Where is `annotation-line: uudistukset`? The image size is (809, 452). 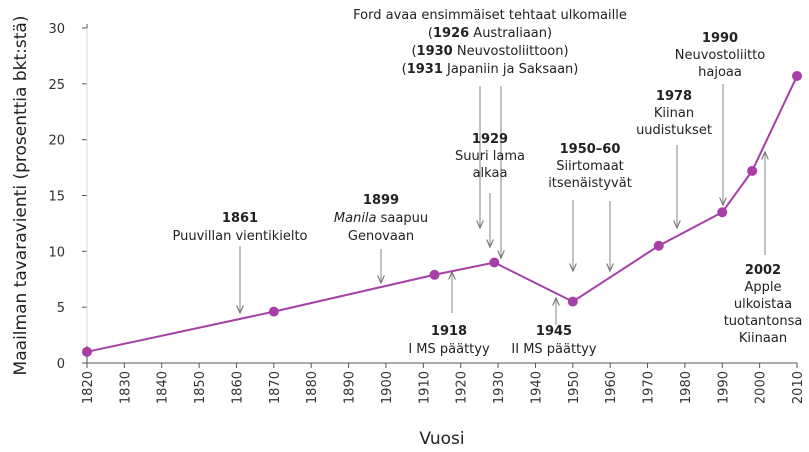 annotation-line: uudistukset is located at coordinates (674, 130).